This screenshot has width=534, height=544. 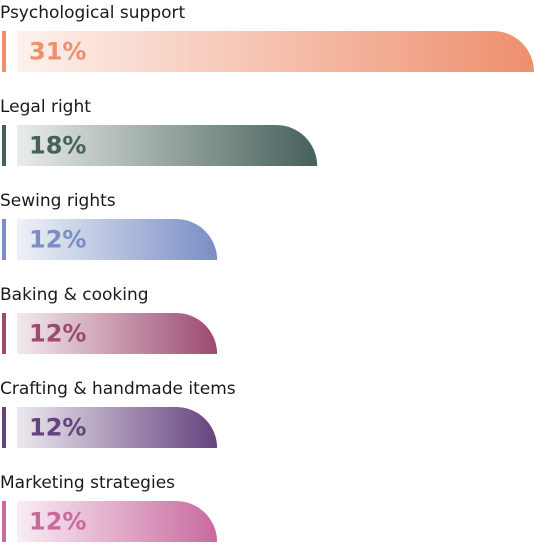 I want to click on category-label: Sewing rights, so click(x=58, y=201).